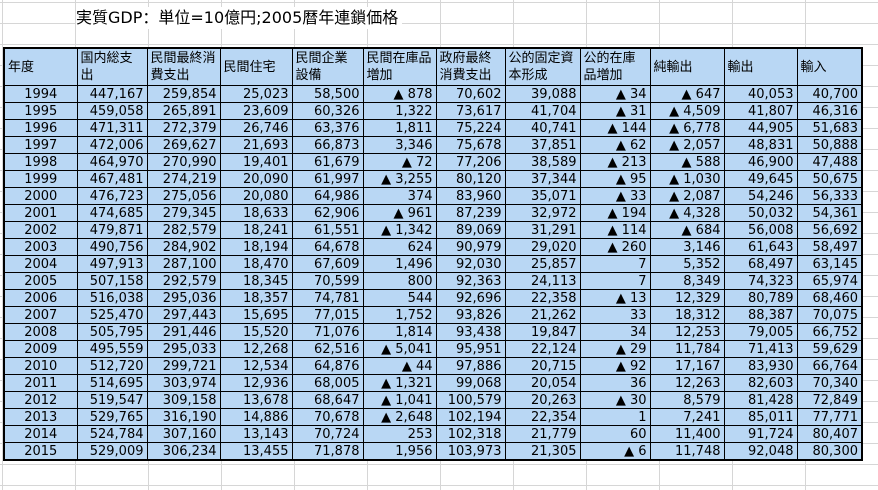 The width and height of the screenshot is (878, 490). What do you see at coordinates (399, 417) in the screenshot?
I see `value-cell: ▲ 2,648` at bounding box center [399, 417].